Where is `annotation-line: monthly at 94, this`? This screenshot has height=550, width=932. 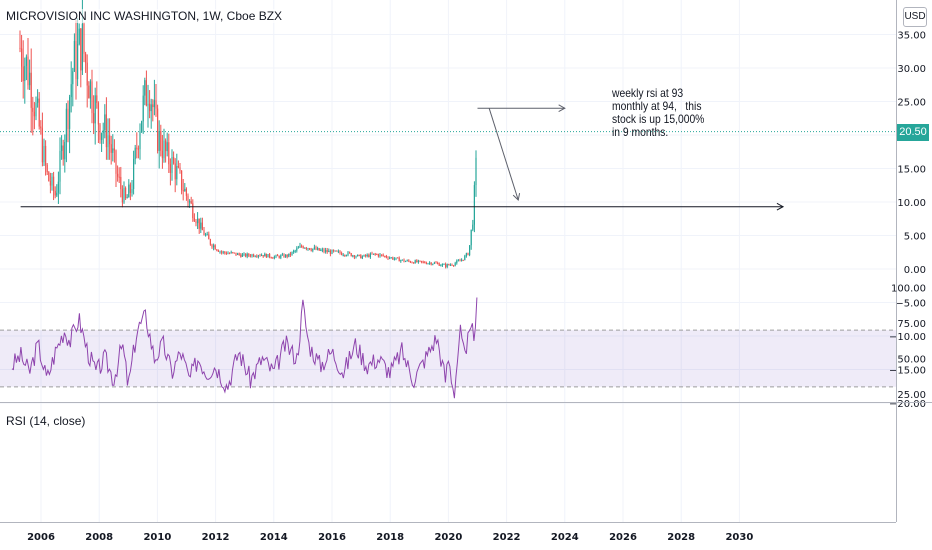 annotation-line: monthly at 94, this is located at coordinates (657, 106).